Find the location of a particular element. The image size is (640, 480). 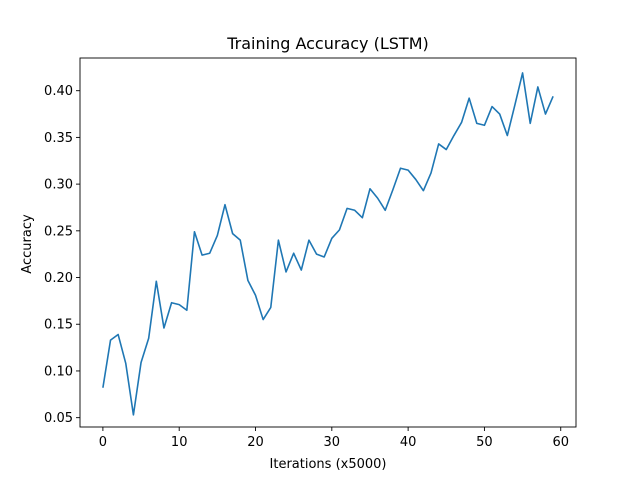

x-tick-label: 10 is located at coordinates (179, 442).